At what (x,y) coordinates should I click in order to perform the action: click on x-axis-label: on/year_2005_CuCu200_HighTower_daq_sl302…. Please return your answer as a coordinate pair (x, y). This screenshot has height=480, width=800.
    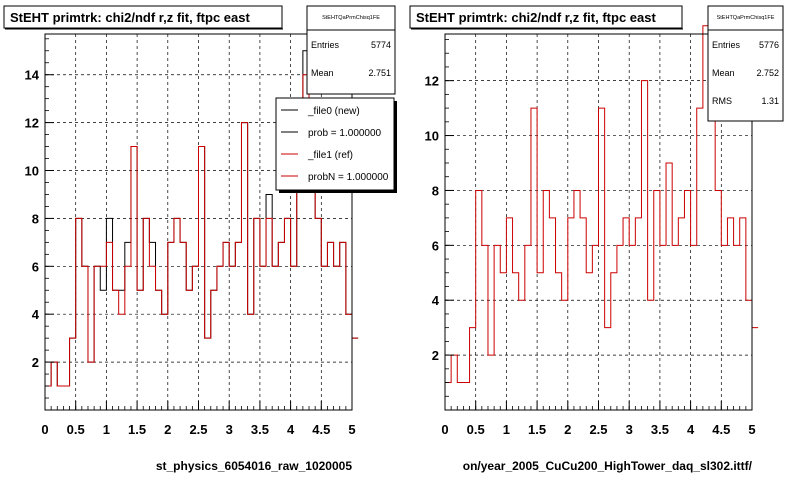
    Looking at the image, I should click on (608, 466).